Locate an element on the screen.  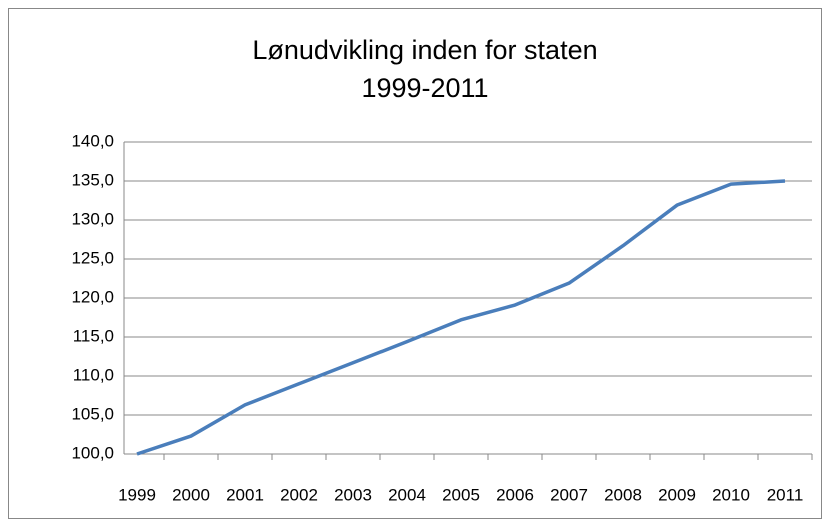
x-tick-label: 2000 is located at coordinates (191, 494).